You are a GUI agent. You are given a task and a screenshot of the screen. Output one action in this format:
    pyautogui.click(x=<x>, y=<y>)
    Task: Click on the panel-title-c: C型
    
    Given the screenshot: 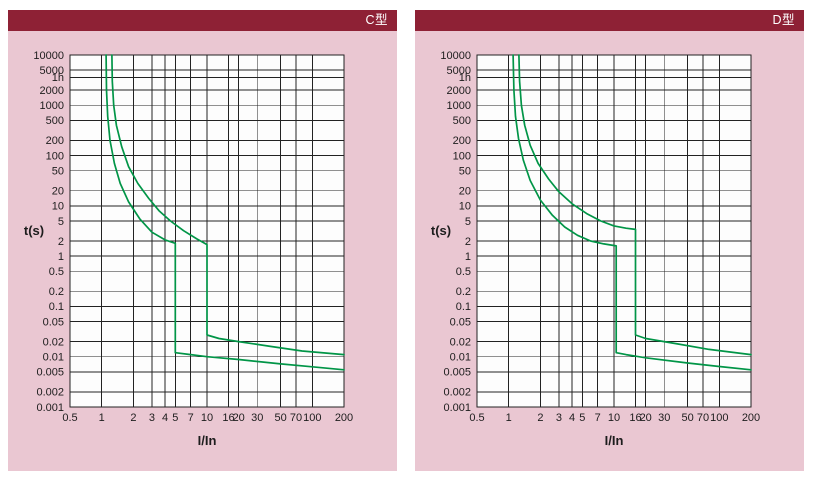 What is the action you would take?
    pyautogui.click(x=376, y=20)
    